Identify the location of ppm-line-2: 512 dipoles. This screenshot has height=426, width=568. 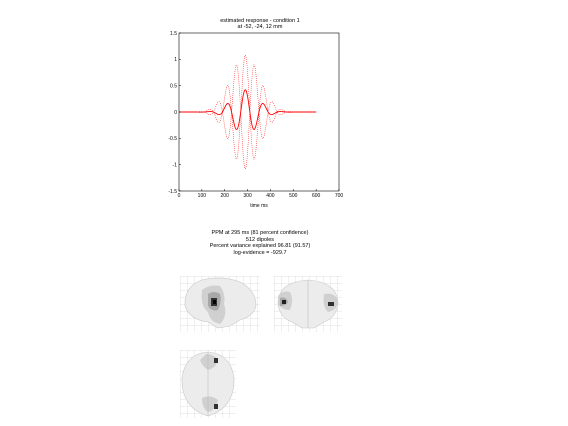
(260, 239).